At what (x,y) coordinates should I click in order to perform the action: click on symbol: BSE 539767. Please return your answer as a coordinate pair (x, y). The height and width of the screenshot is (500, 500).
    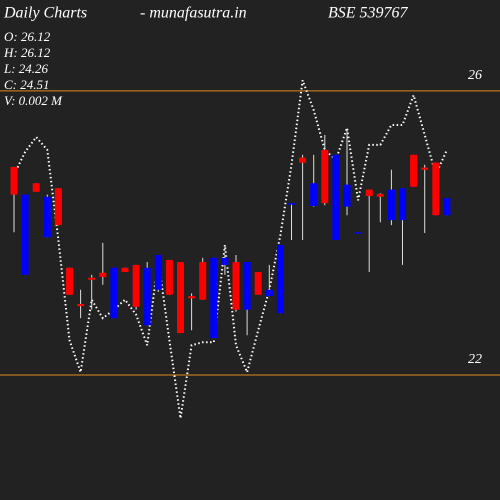
    Looking at the image, I should click on (368, 13).